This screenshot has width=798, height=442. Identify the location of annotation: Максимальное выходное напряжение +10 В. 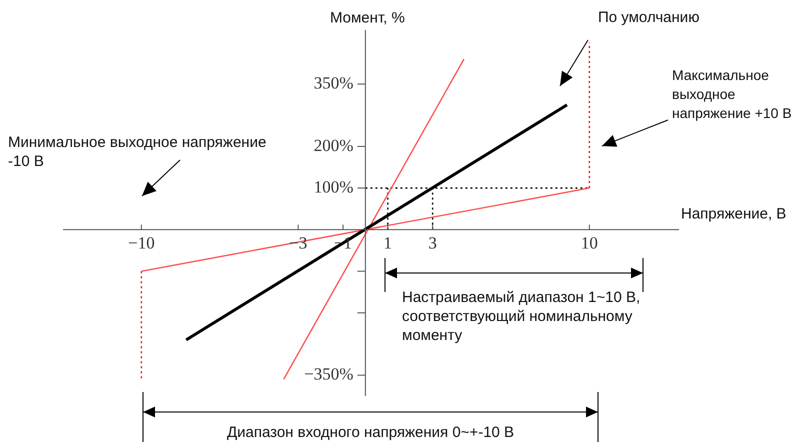
(732, 94).